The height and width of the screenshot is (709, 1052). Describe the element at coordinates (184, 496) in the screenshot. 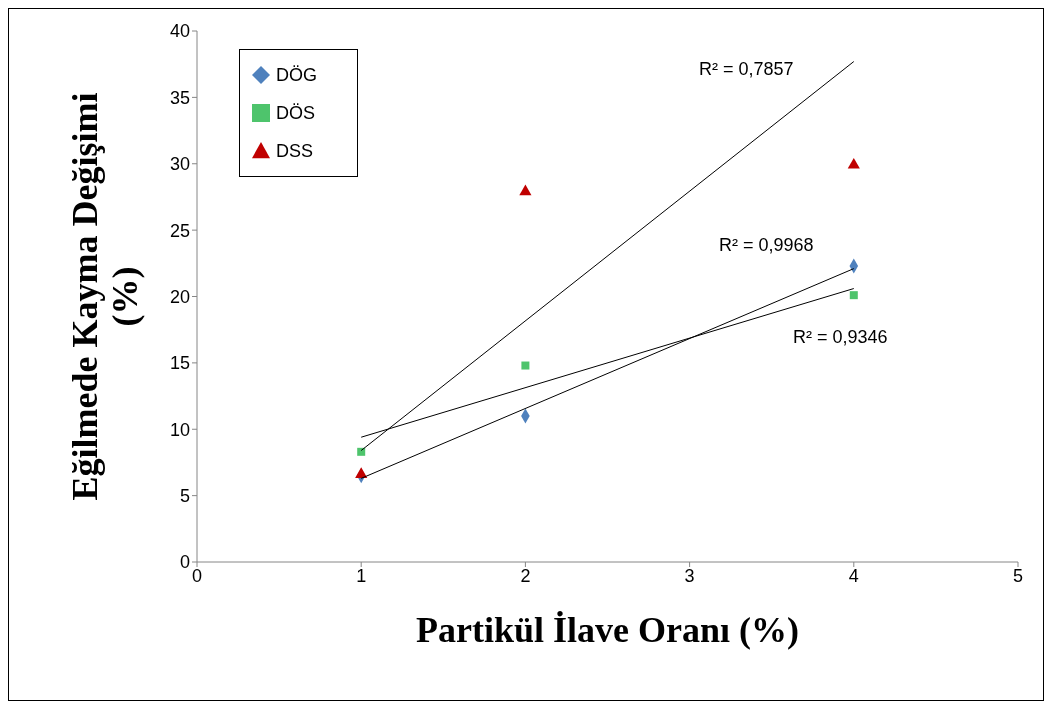

I see `y-tick-label: 5` at that location.